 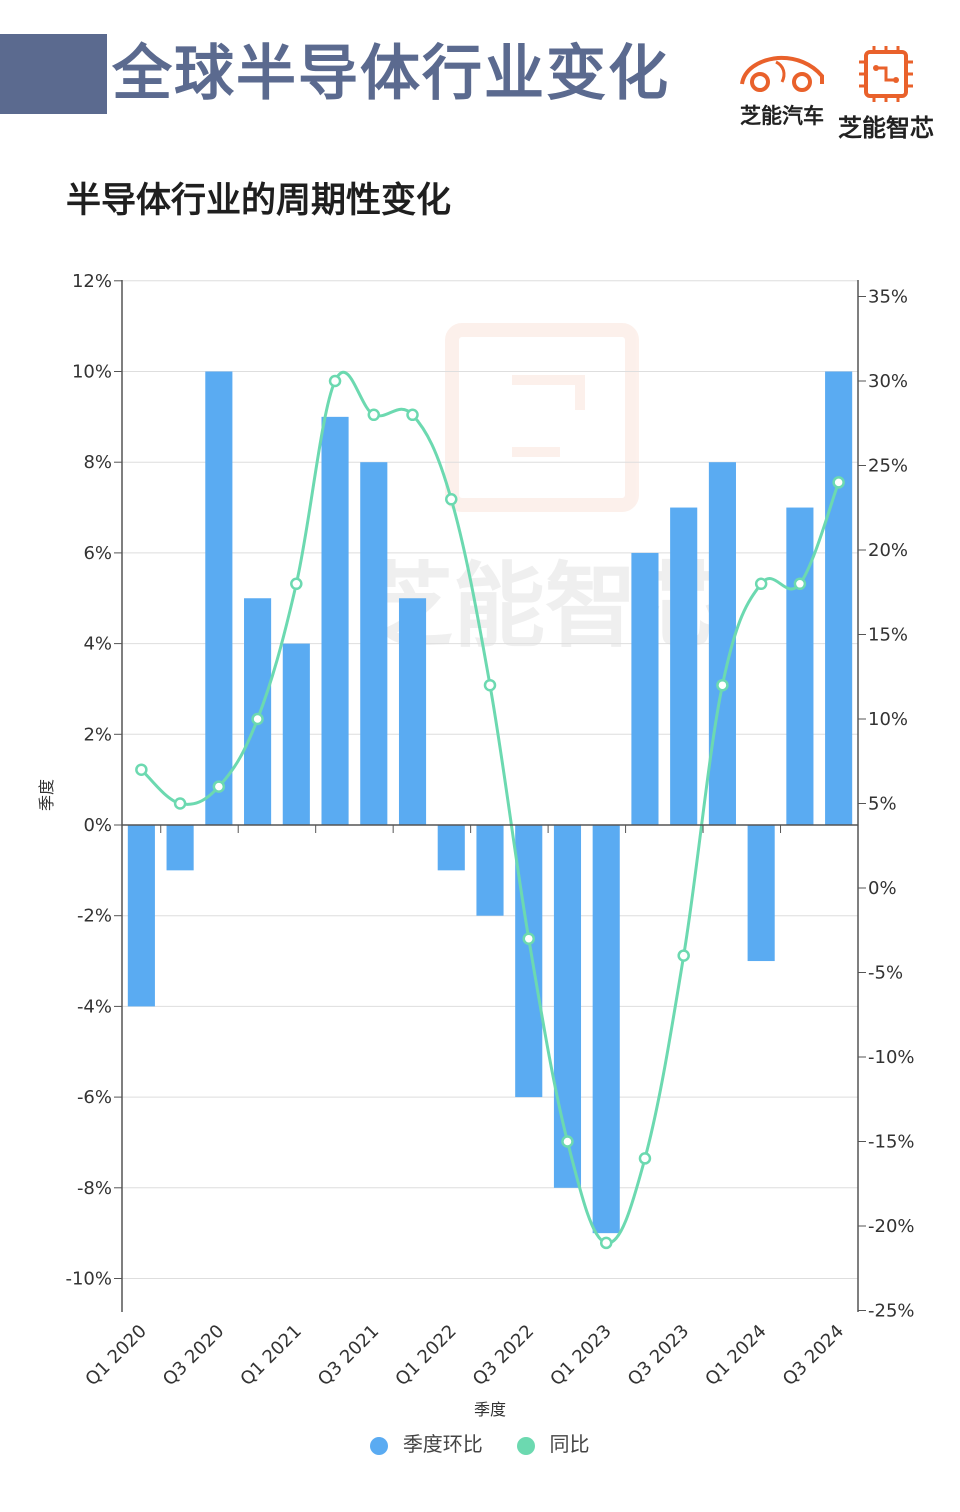 I want to click on y2-tick-label: -15%, so click(x=891, y=1142).